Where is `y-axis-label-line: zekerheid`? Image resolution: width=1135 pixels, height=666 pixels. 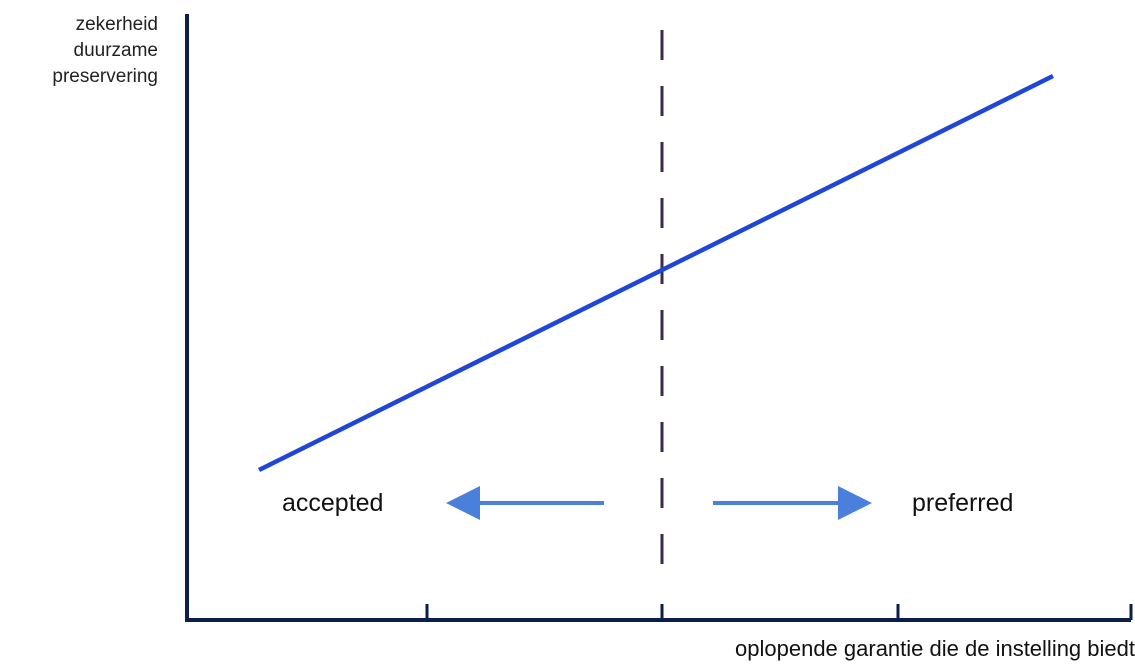 y-axis-label-line: zekerheid is located at coordinates (116, 24).